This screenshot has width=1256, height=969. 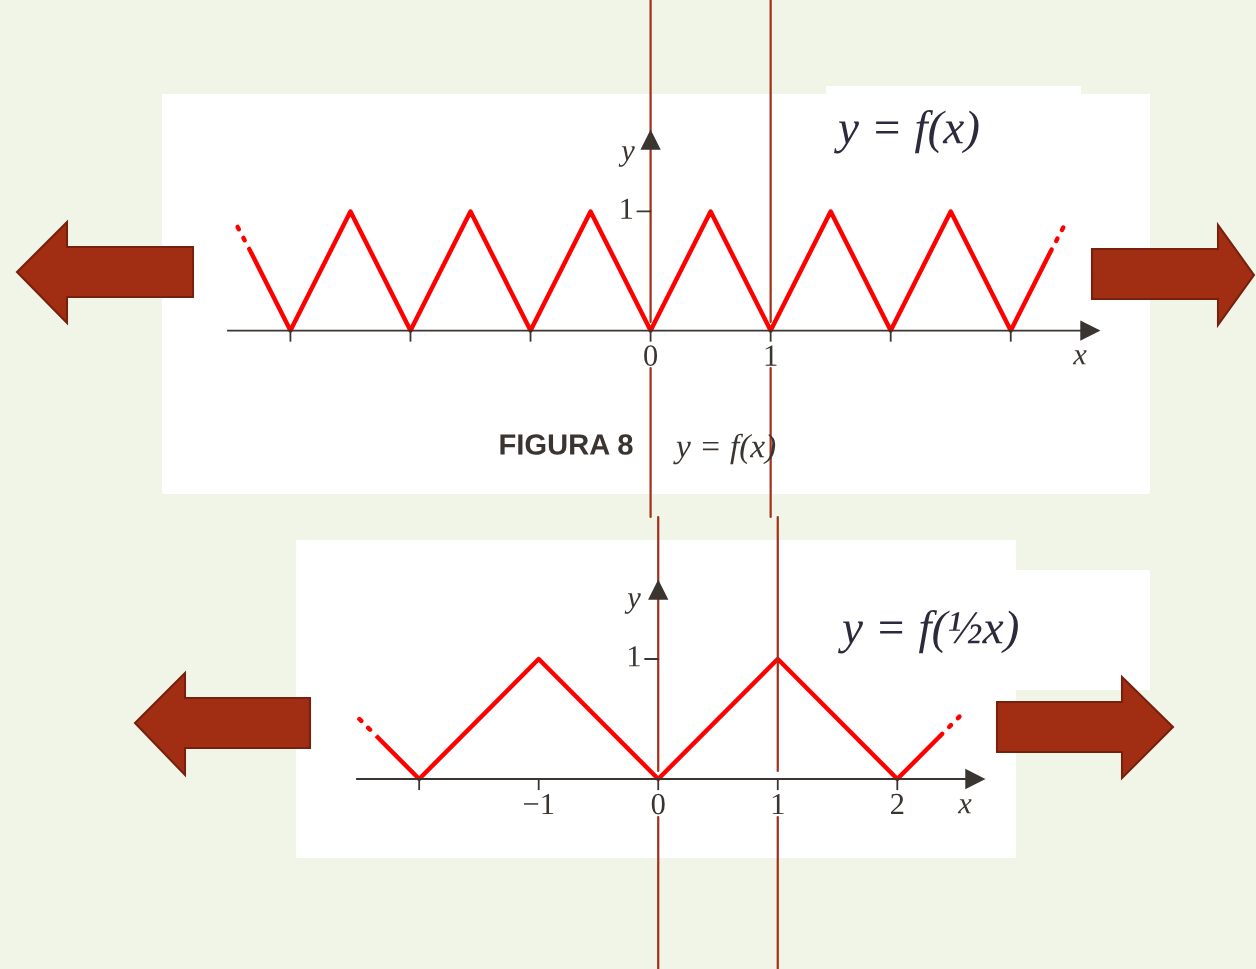 What do you see at coordinates (897, 804) in the screenshot?
I see `x-tick-label: 2` at bounding box center [897, 804].